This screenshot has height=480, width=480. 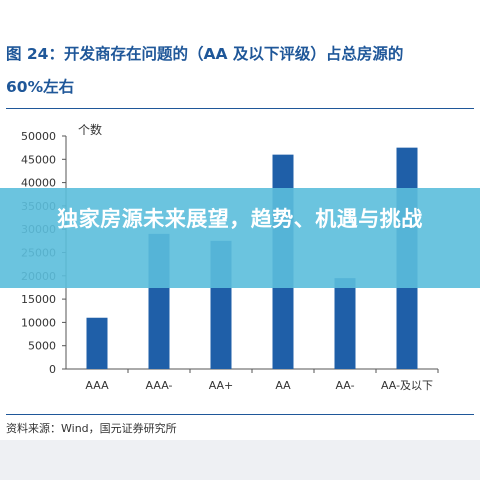 What do you see at coordinates (90, 129) in the screenshot?
I see `y-unit-label: 个数` at bounding box center [90, 129].